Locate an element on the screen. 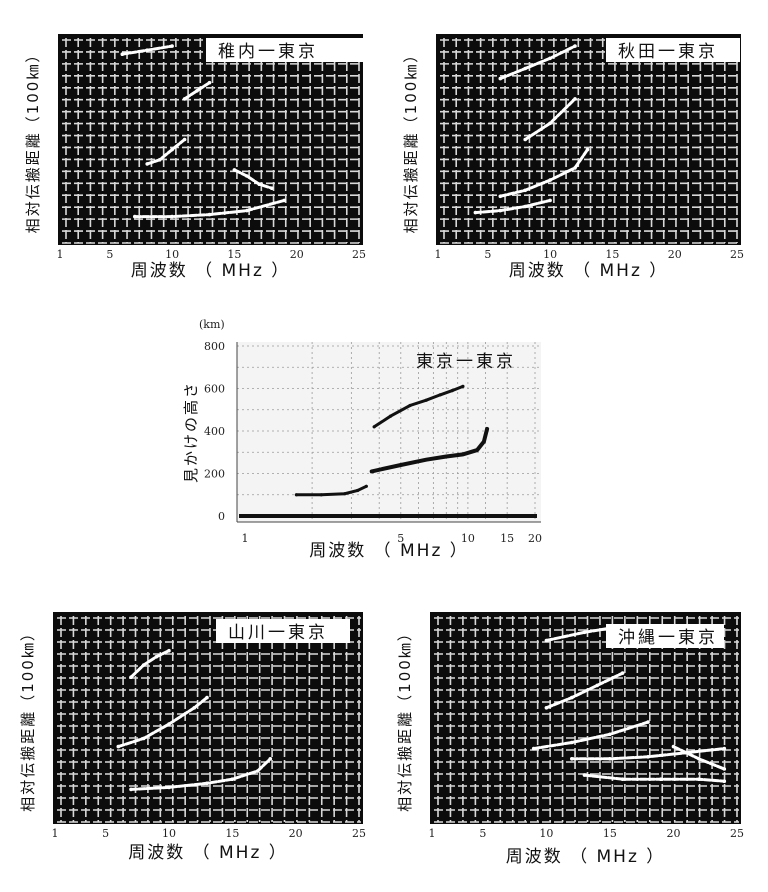 This screenshot has height=892, width=768. y-tick-label: 200 is located at coordinates (214, 474).